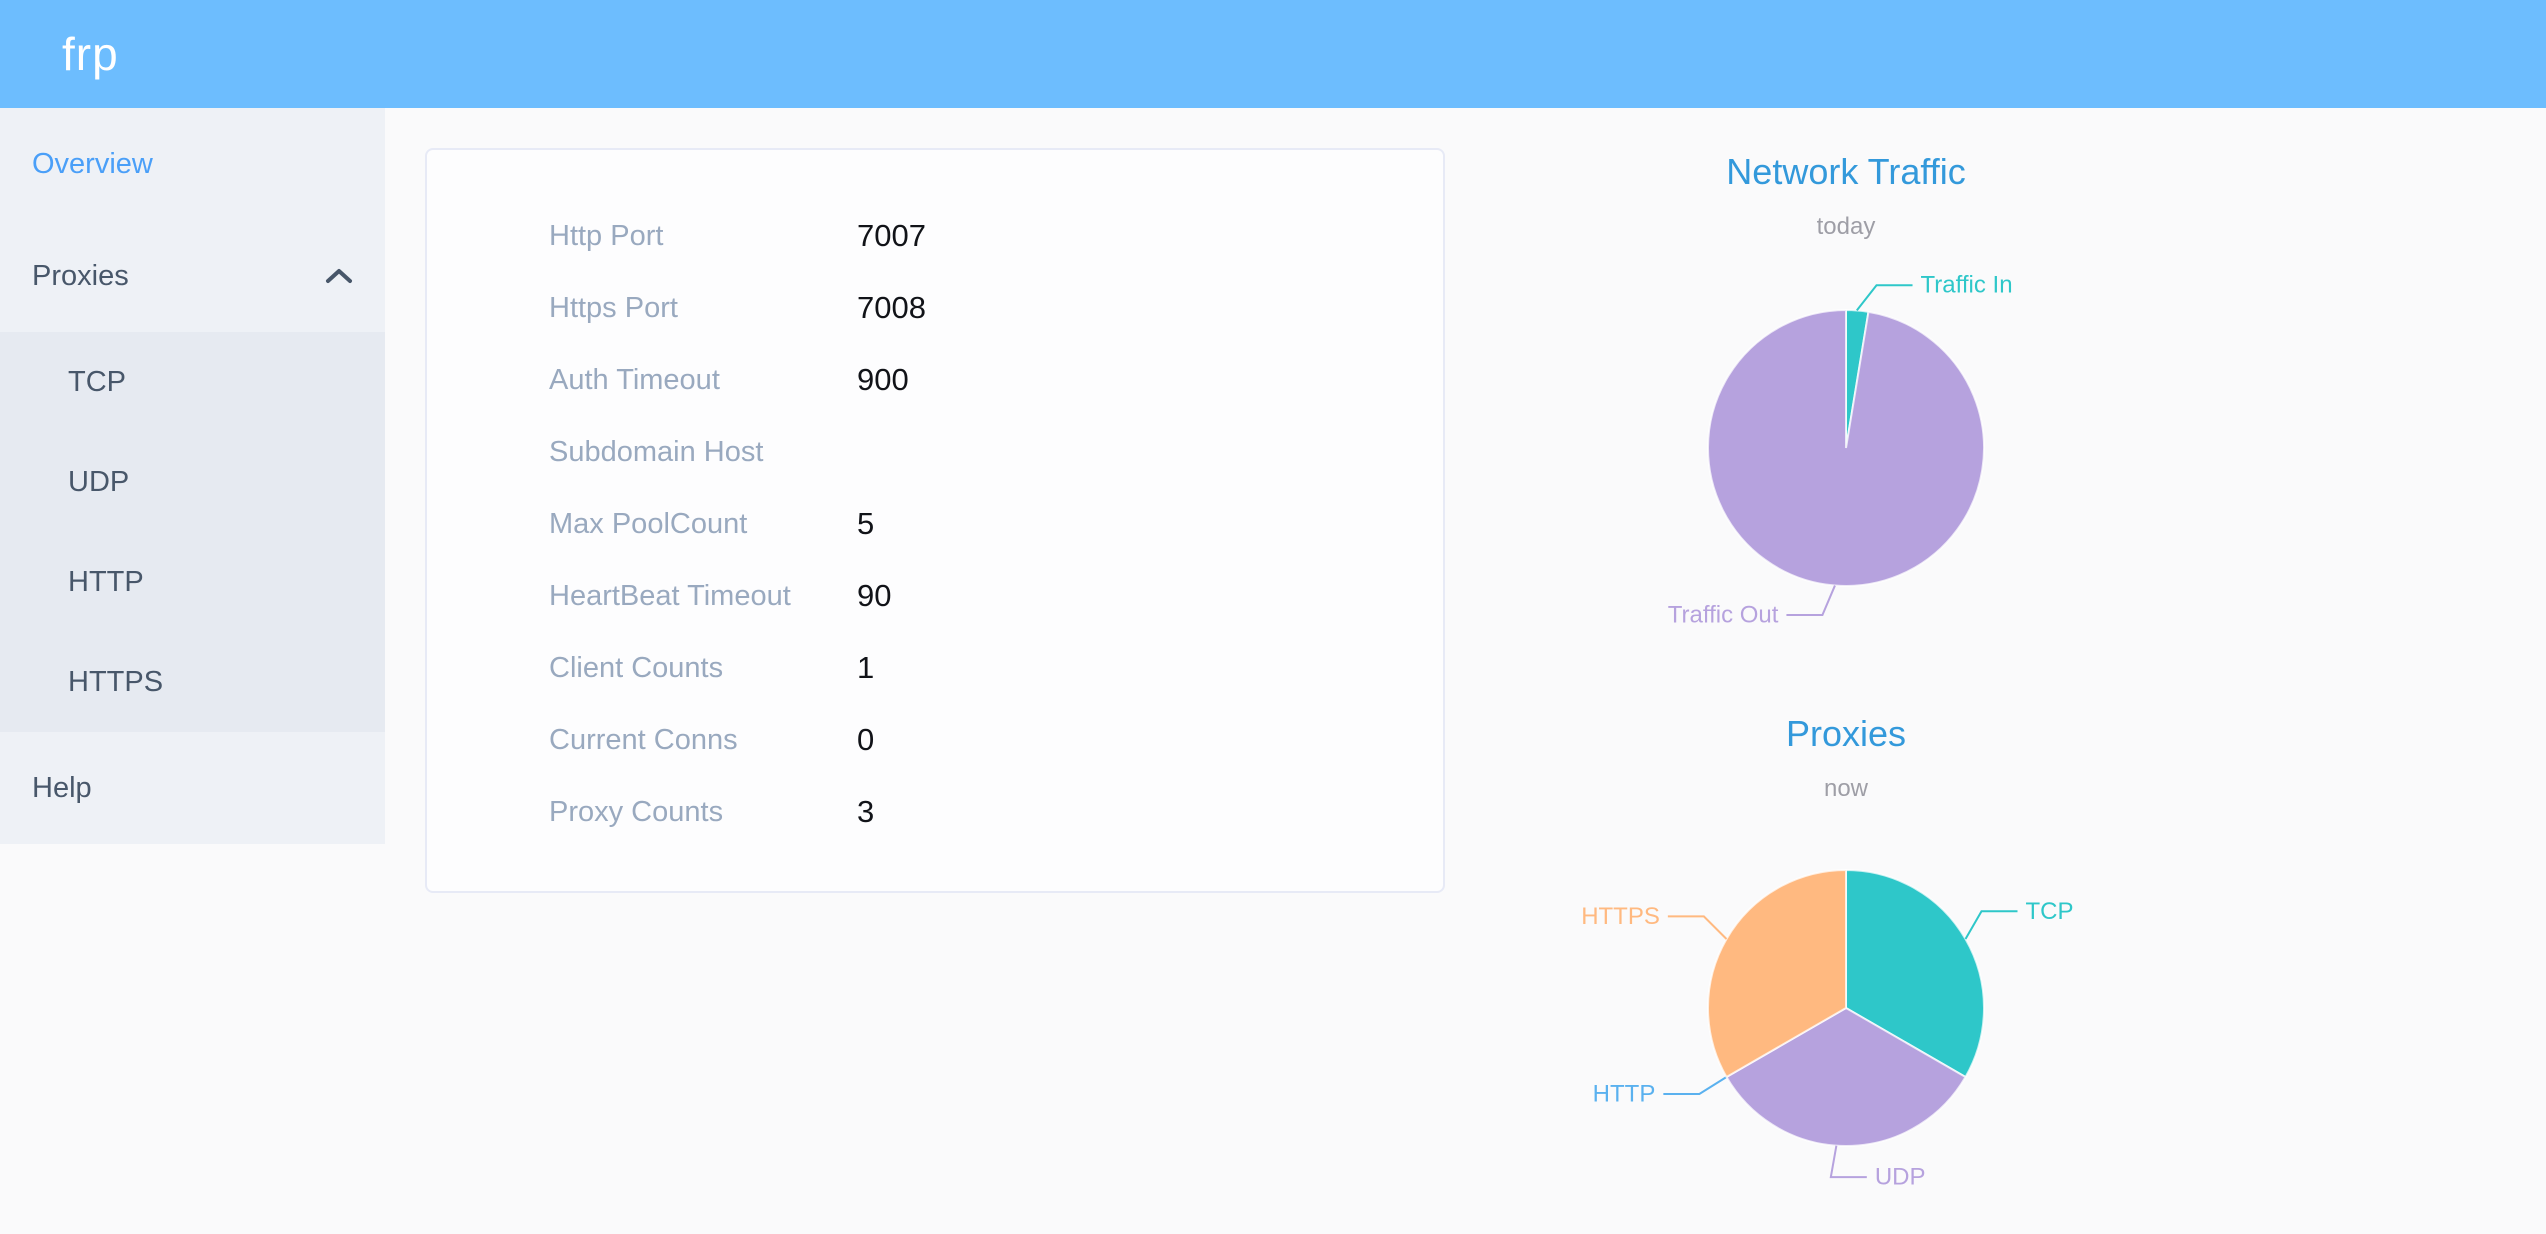 The height and width of the screenshot is (1234, 2546). What do you see at coordinates (192, 382) in the screenshot?
I see `sidebar-item-tcp: TCP` at bounding box center [192, 382].